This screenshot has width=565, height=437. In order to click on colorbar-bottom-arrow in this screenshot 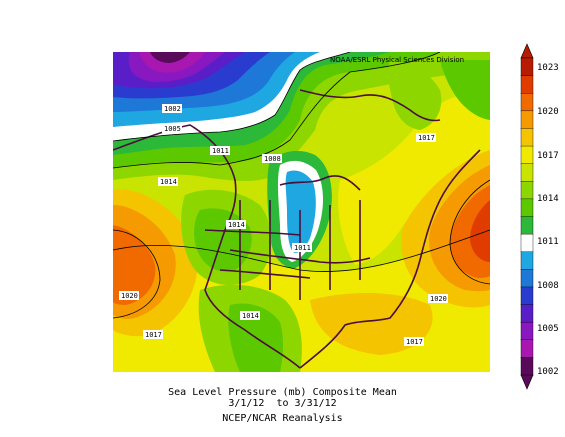, I will do `click(527, 382)`.